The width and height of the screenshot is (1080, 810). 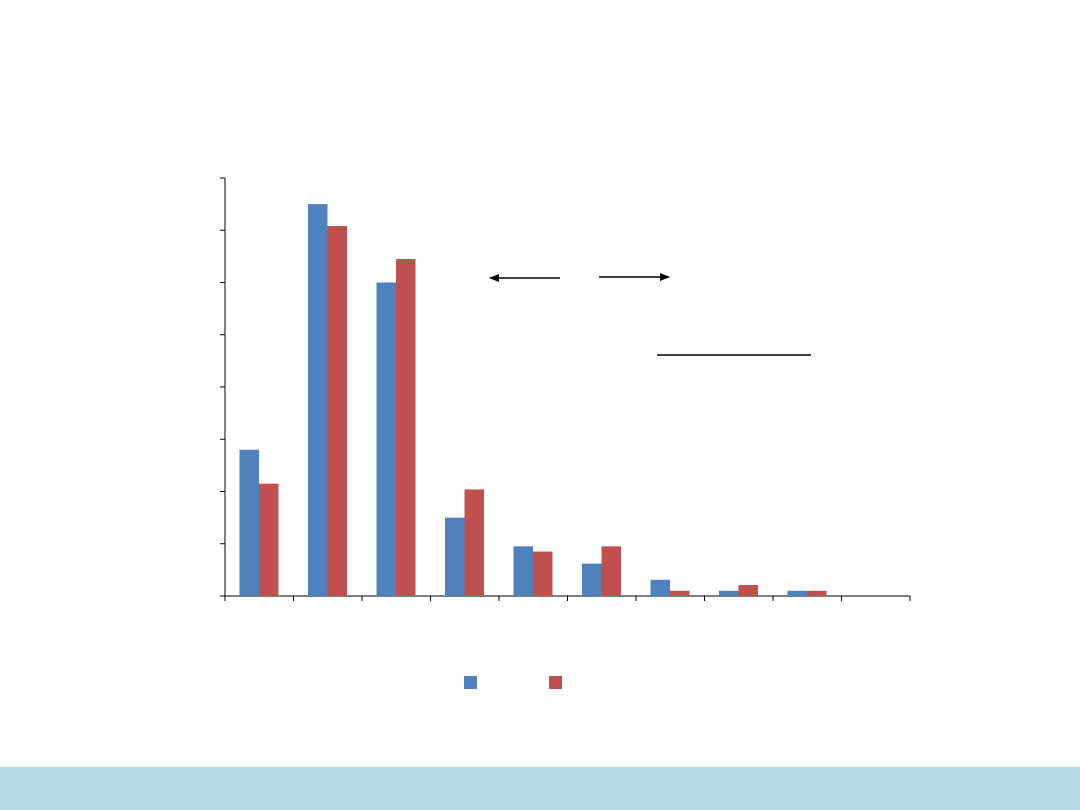 What do you see at coordinates (650, 314) in the screenshot?
I see `annotation-group` at bounding box center [650, 314].